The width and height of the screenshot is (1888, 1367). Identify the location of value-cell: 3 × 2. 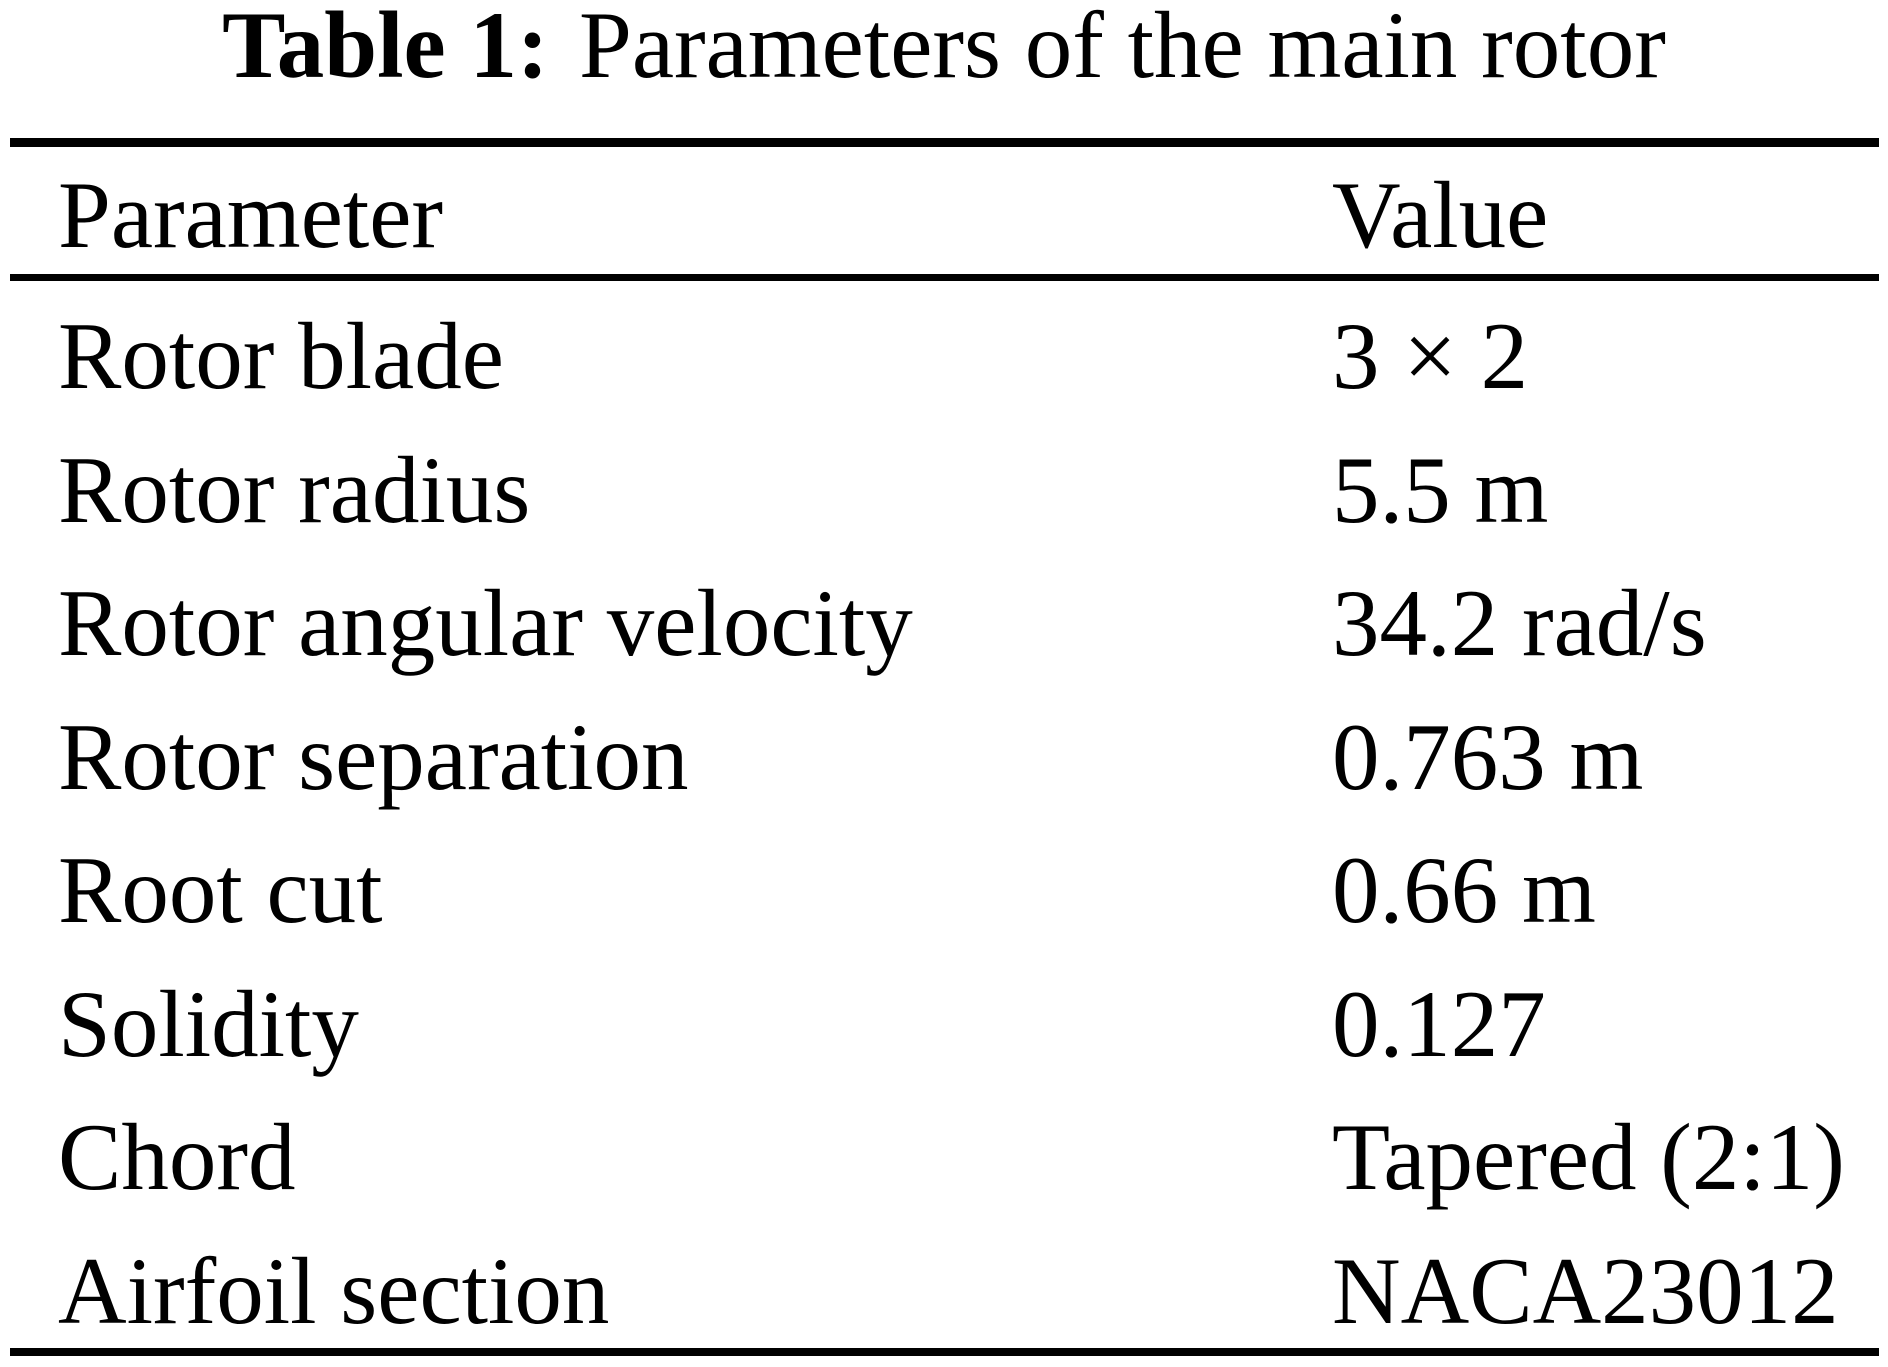
(1430, 356).